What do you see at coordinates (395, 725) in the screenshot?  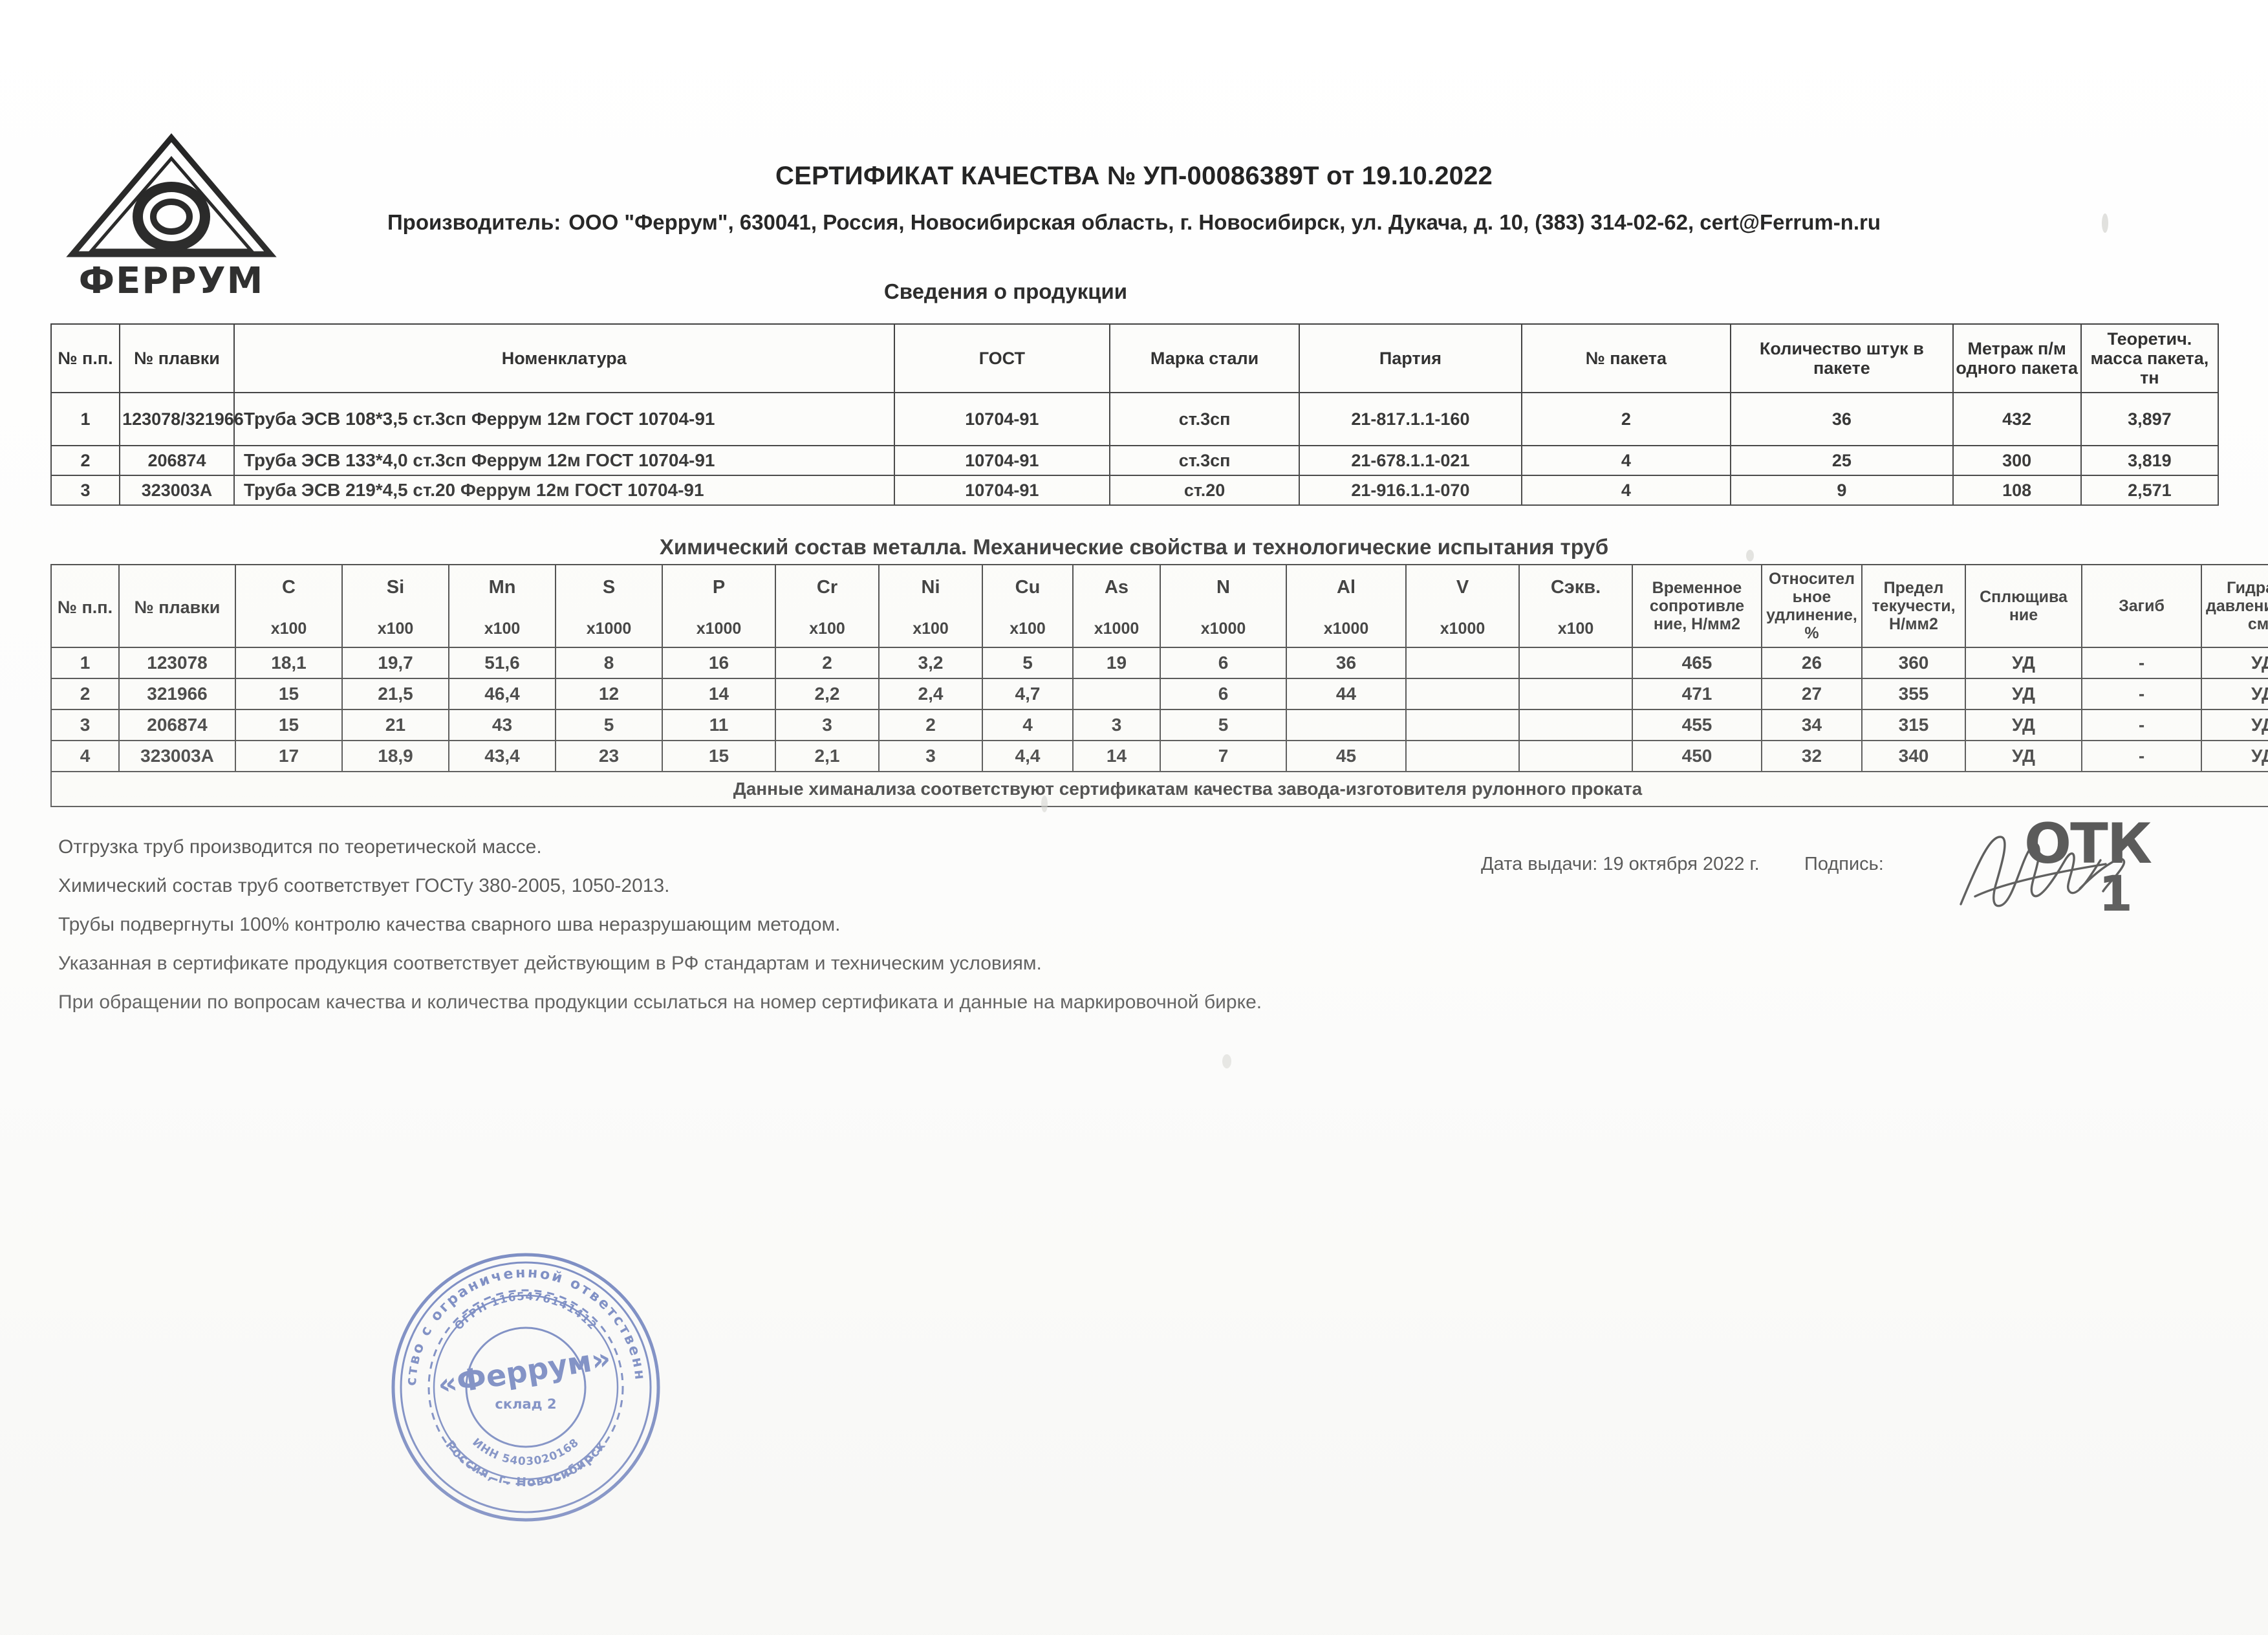 I see `cell-si: 21` at bounding box center [395, 725].